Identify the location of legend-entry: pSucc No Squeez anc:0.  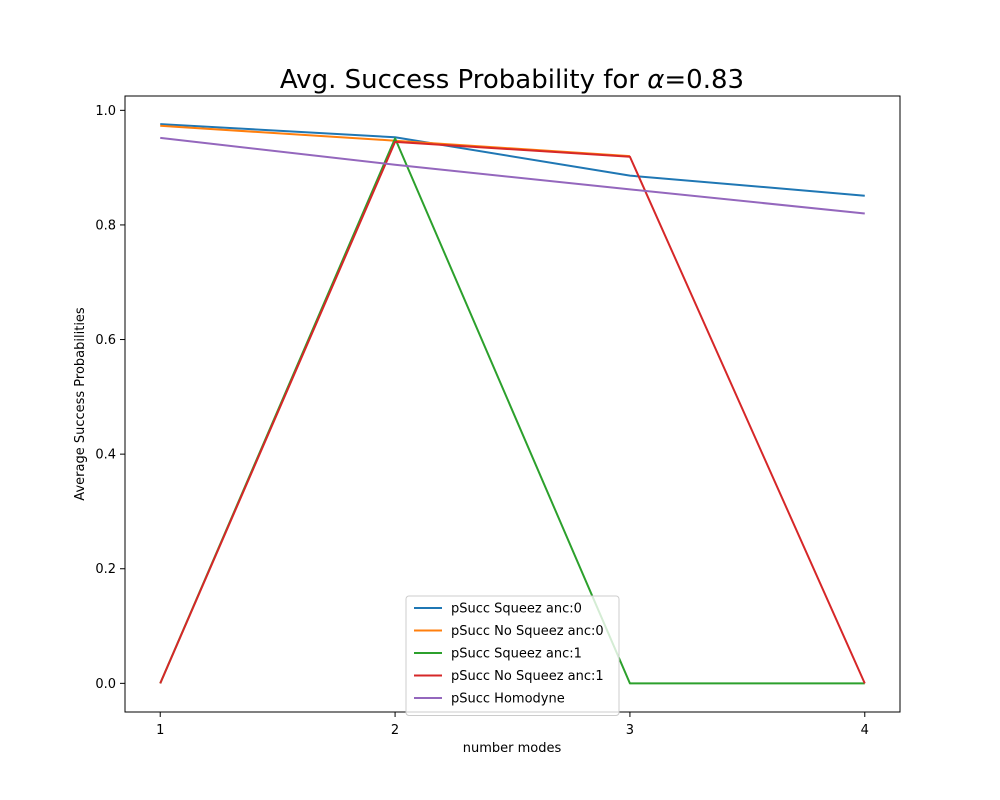
(527, 631).